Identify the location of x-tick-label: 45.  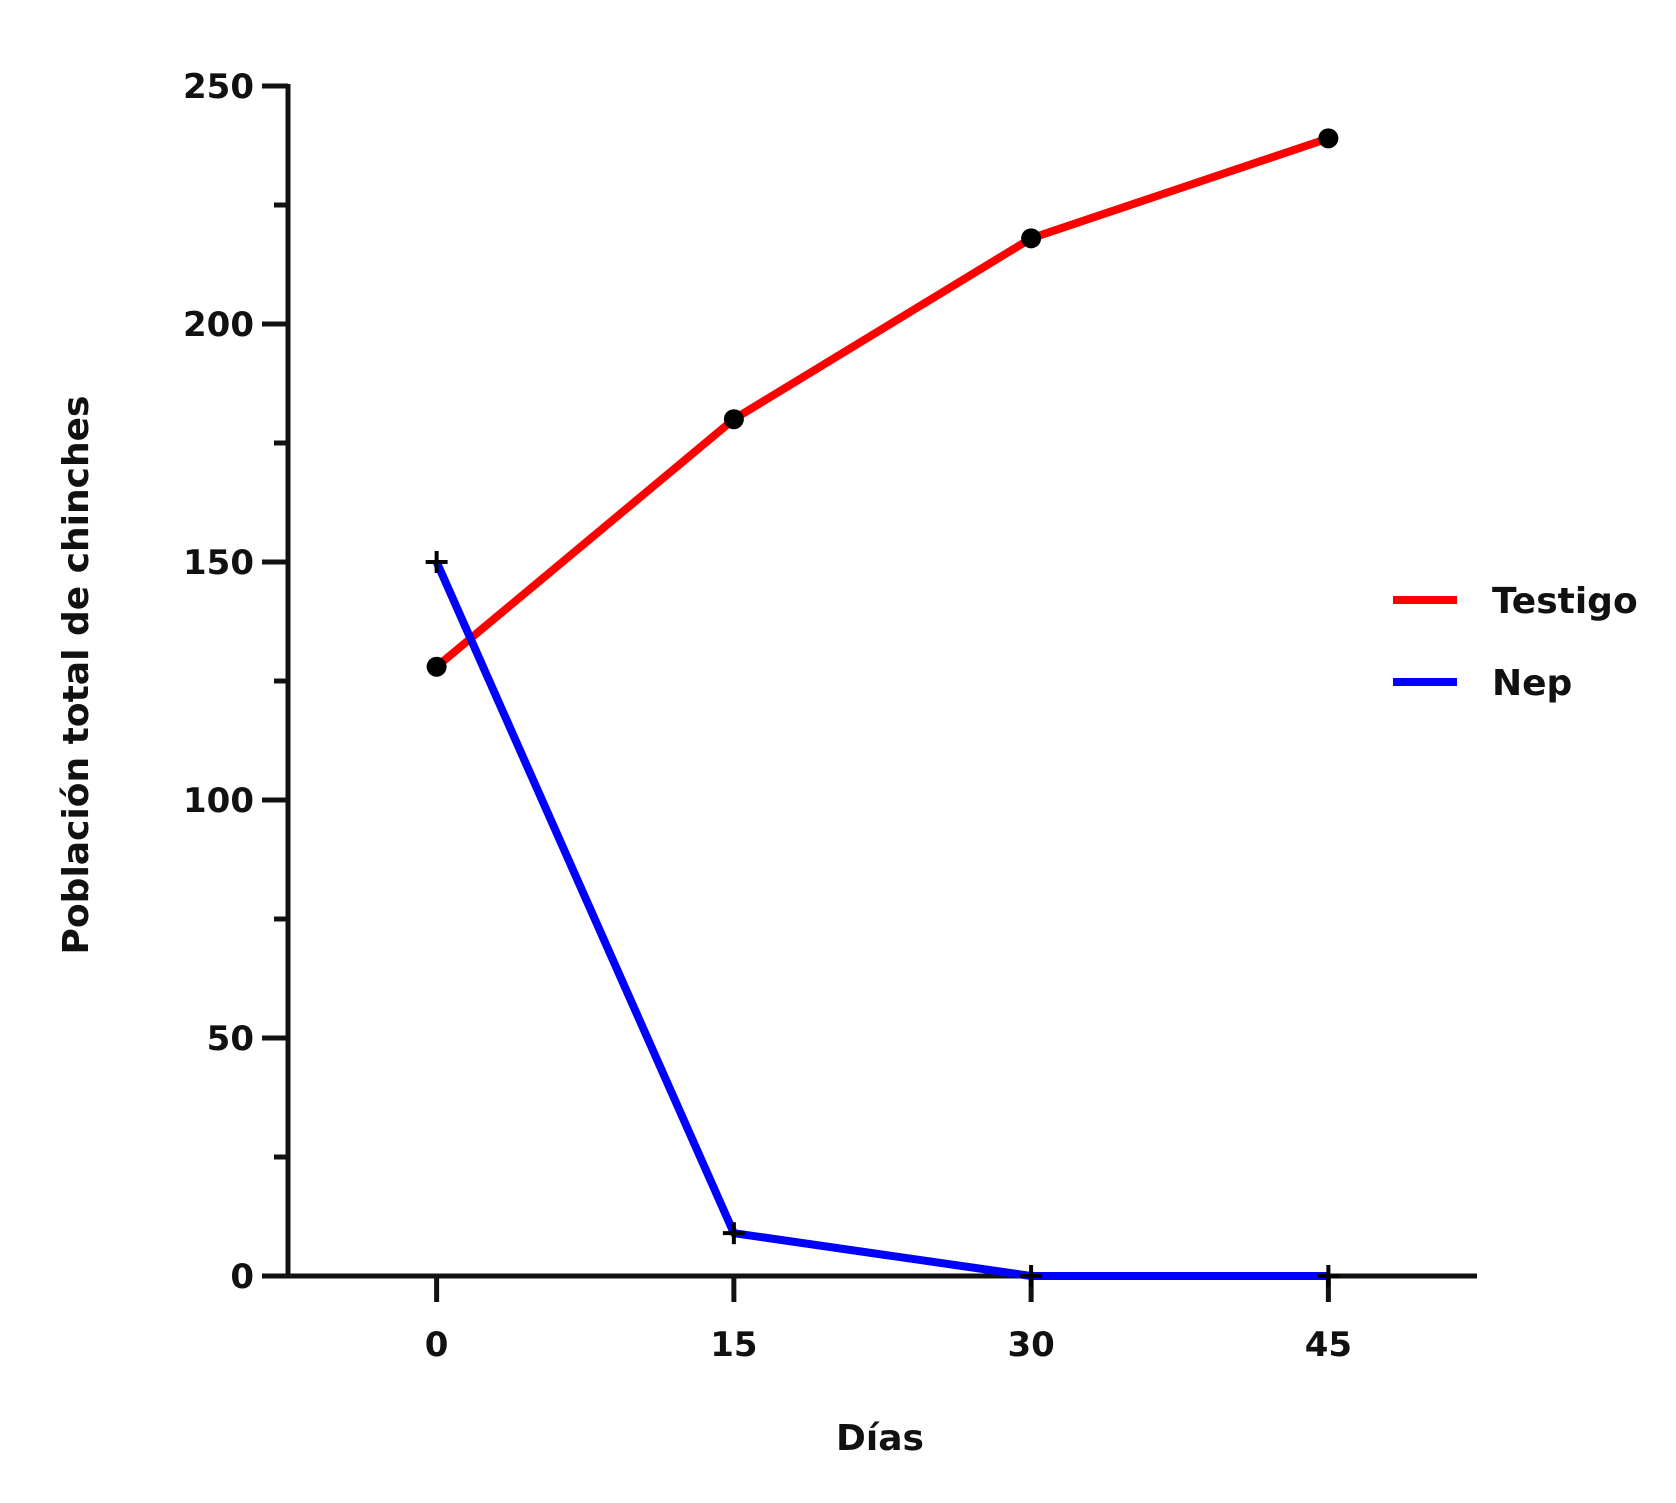
(1328, 1345).